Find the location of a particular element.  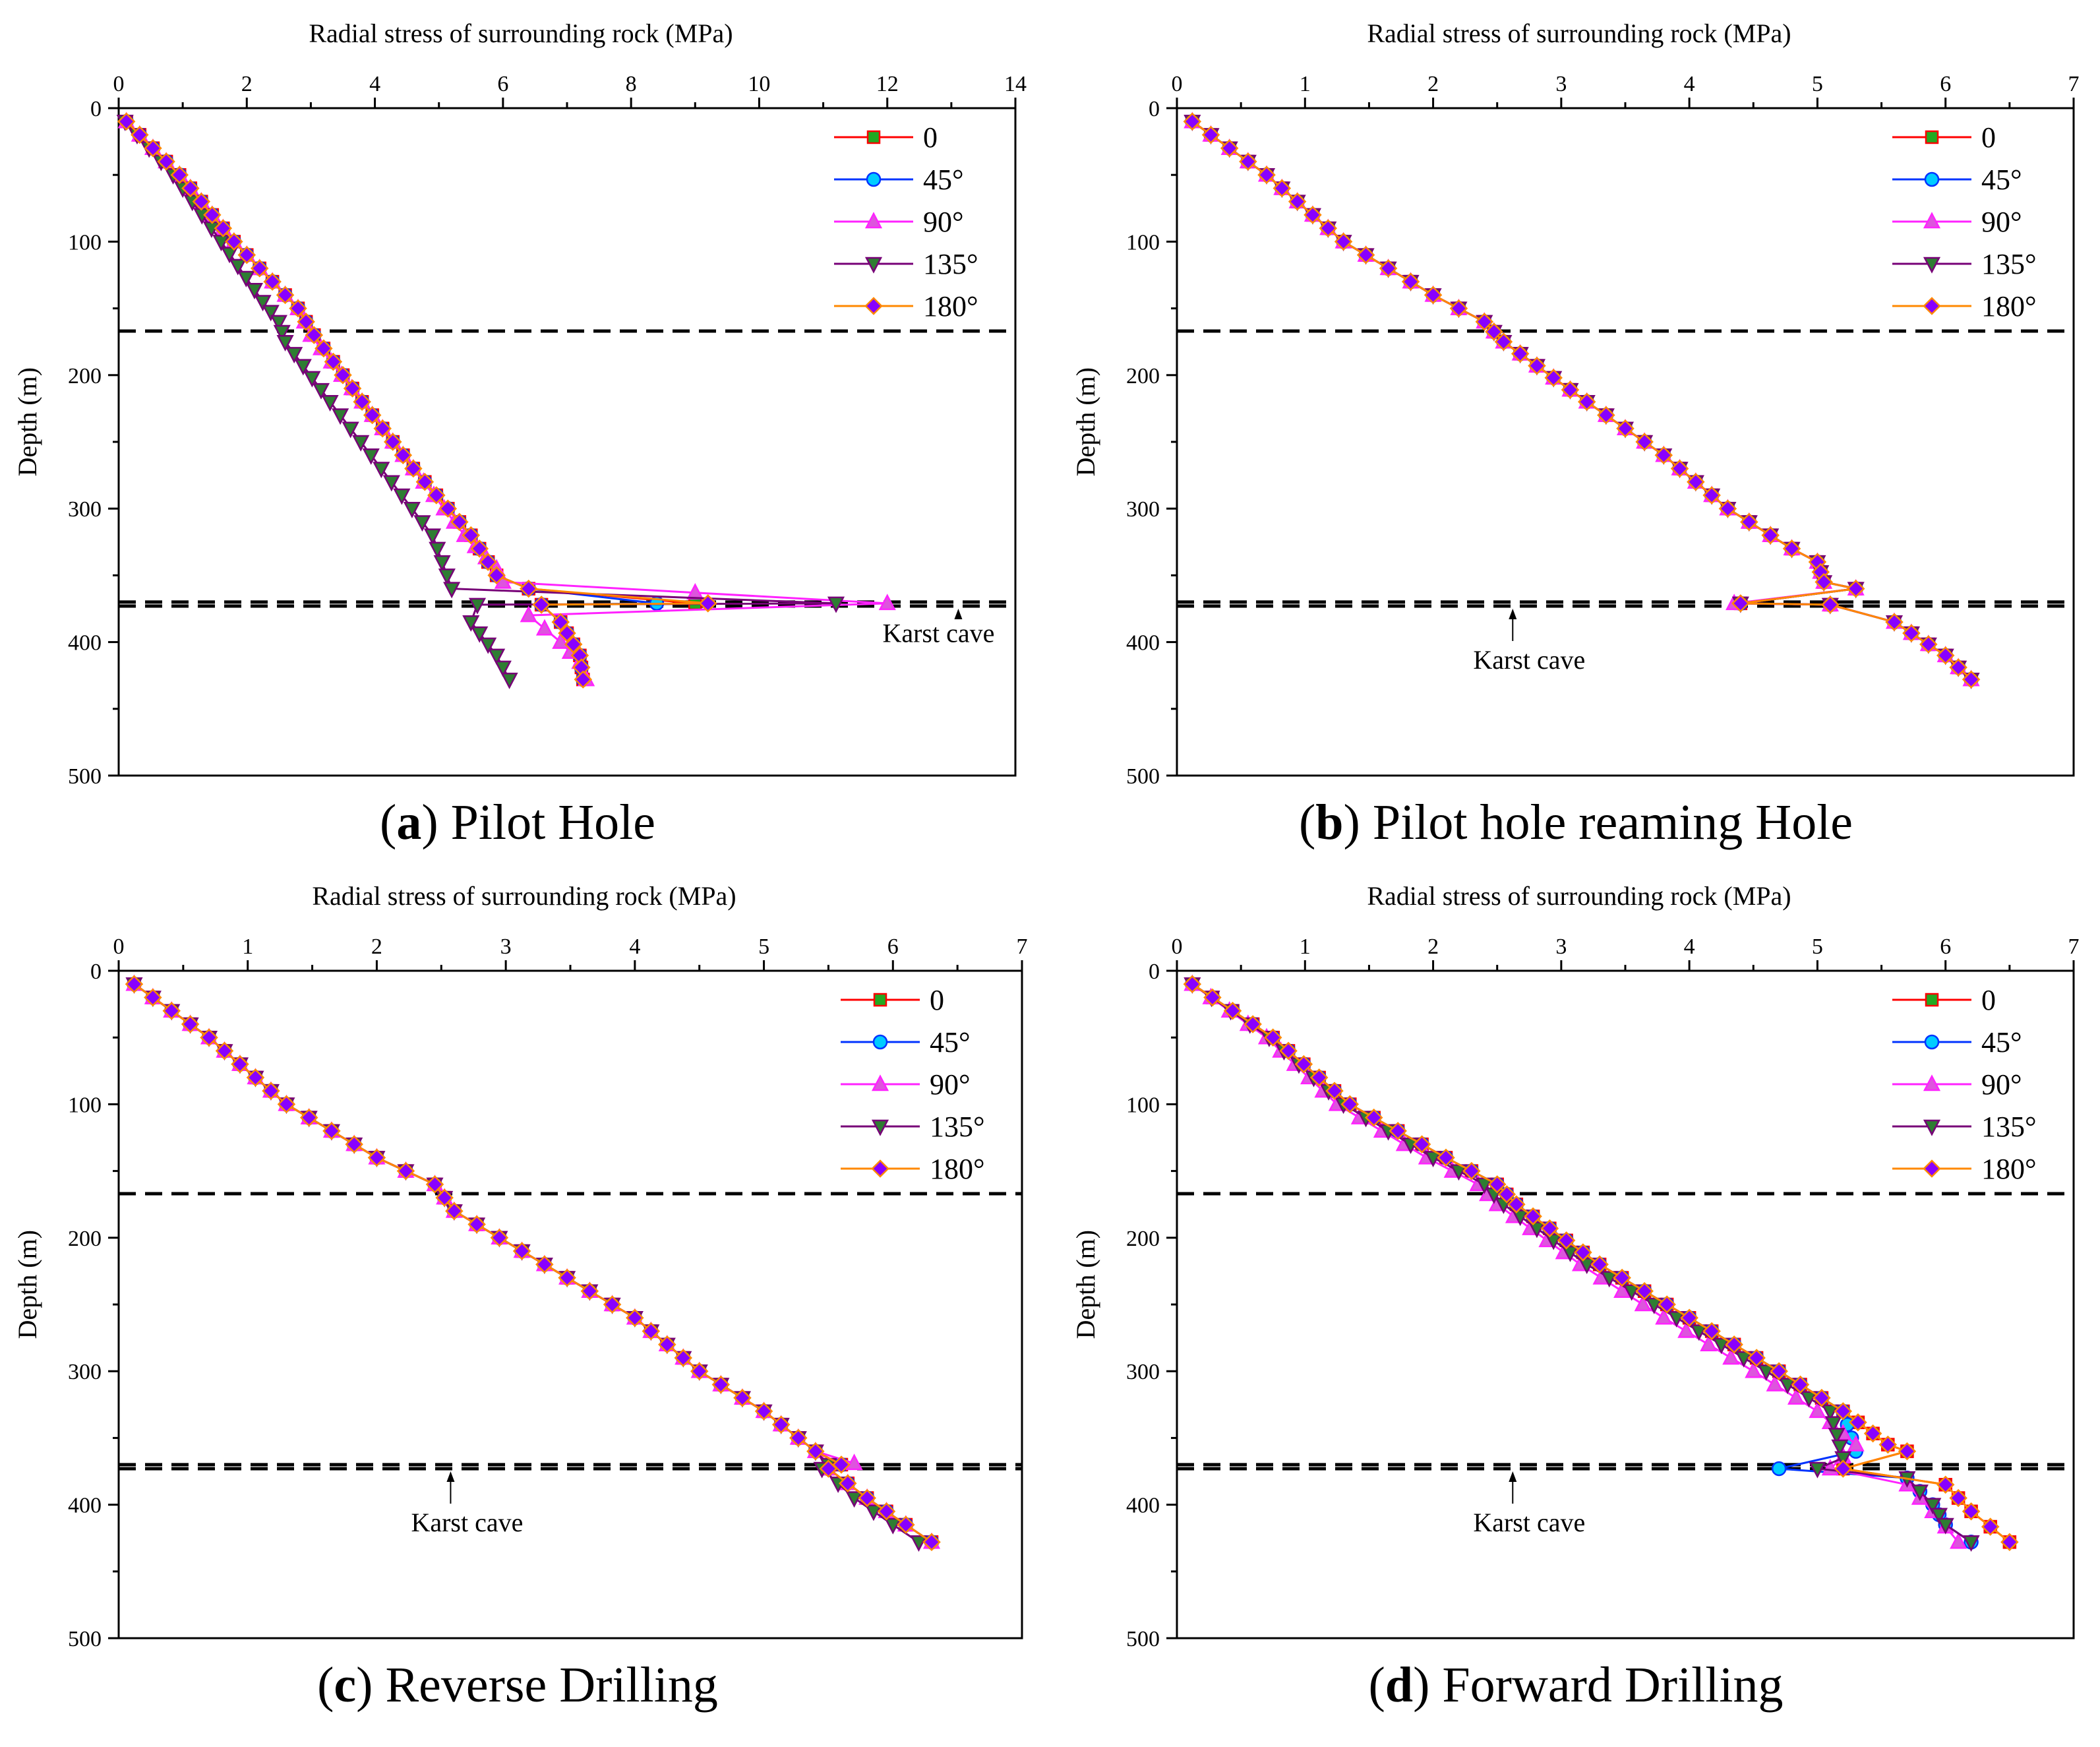

x-tick-label: 1 is located at coordinates (1305, 84).